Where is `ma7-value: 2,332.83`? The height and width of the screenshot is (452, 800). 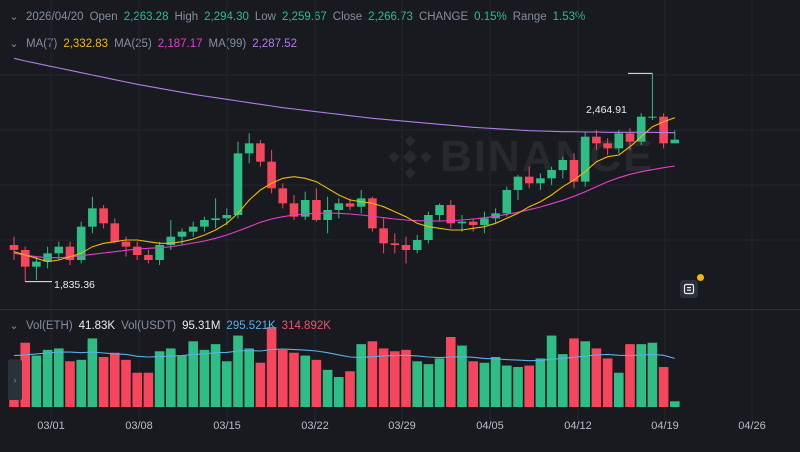
ma7-value: 2,332.83 is located at coordinates (86, 43).